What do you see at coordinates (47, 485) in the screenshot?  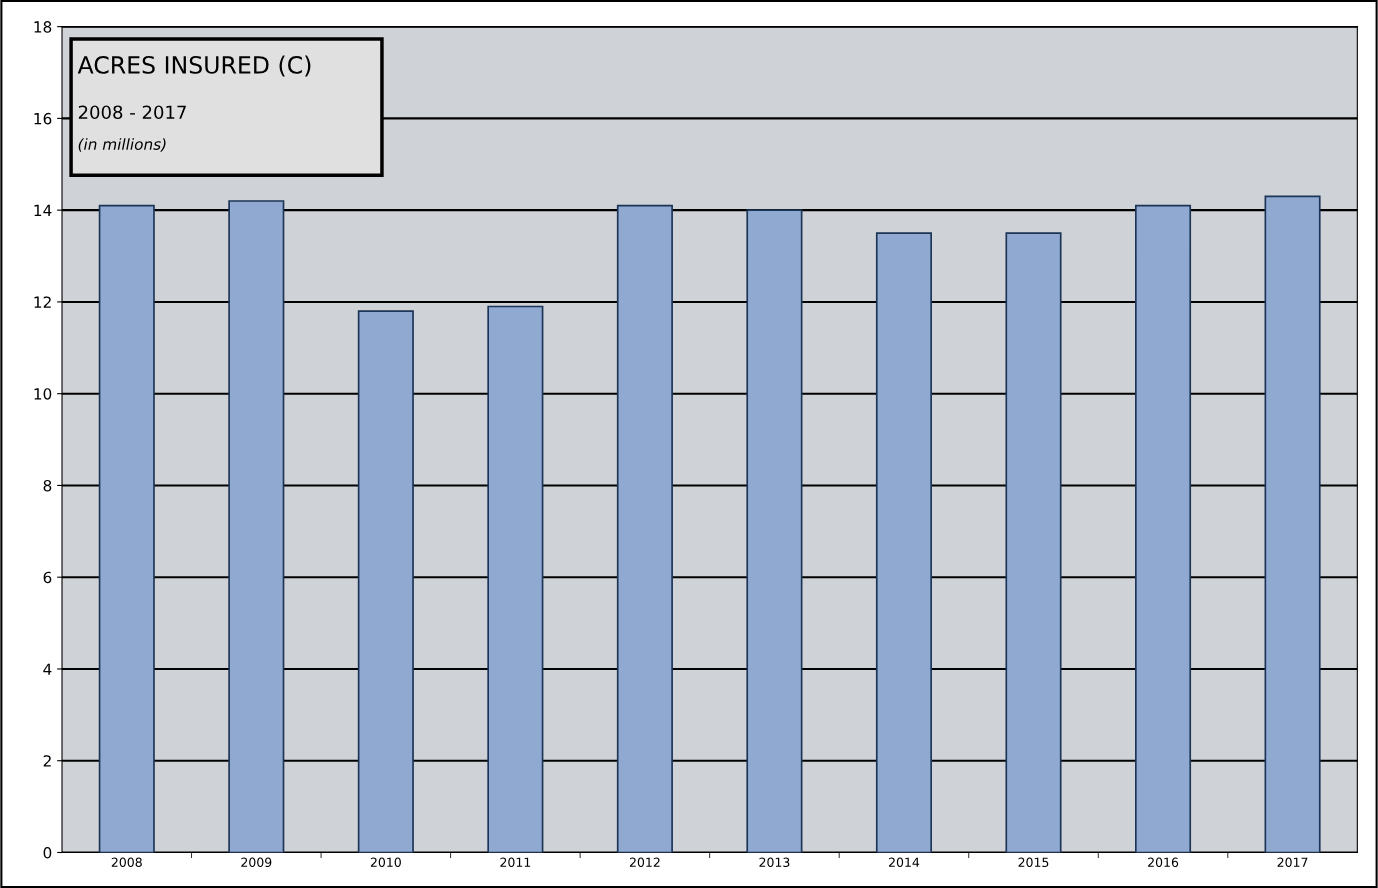 I see `y-tick-label: 8` at bounding box center [47, 485].